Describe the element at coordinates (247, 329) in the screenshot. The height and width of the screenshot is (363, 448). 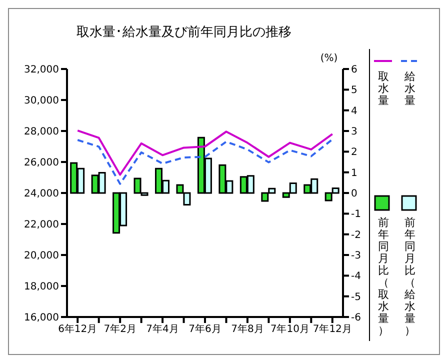
I see `x-tick-label: 7年8月` at that location.